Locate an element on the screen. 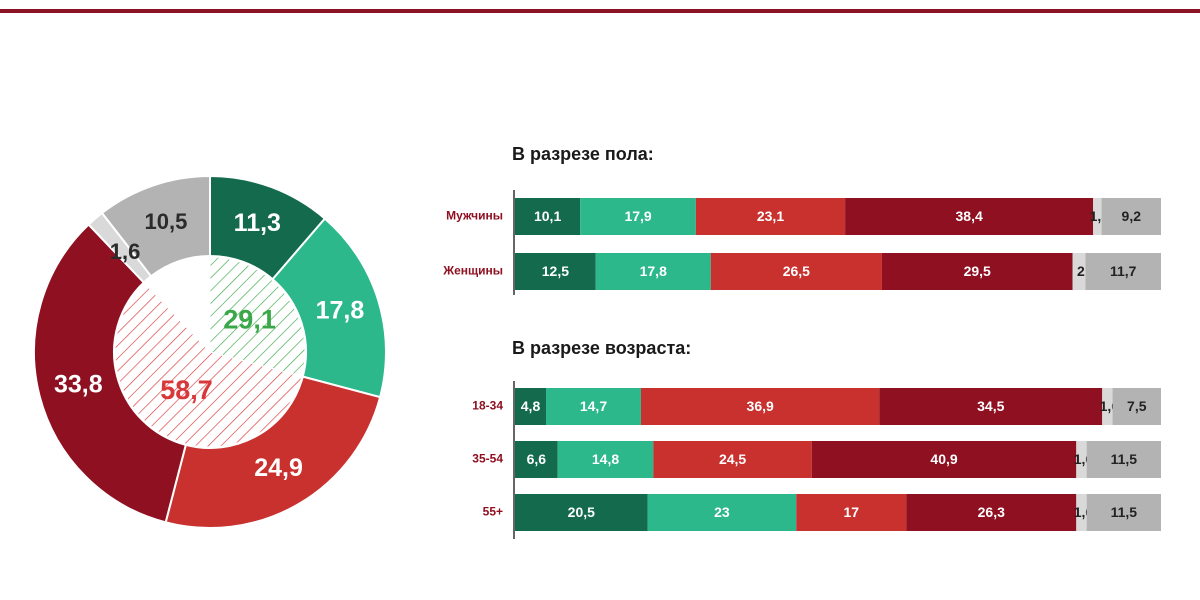 The width and height of the screenshot is (1200, 600). bar-segment-label: 1,3 is located at coordinates (1100, 216).